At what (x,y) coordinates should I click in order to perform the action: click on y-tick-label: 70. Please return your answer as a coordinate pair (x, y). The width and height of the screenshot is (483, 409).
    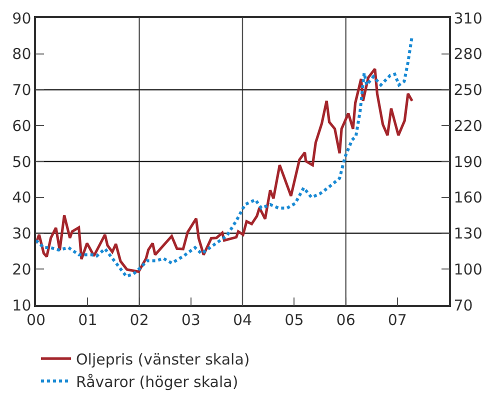
    Looking at the image, I should click on (22, 90).